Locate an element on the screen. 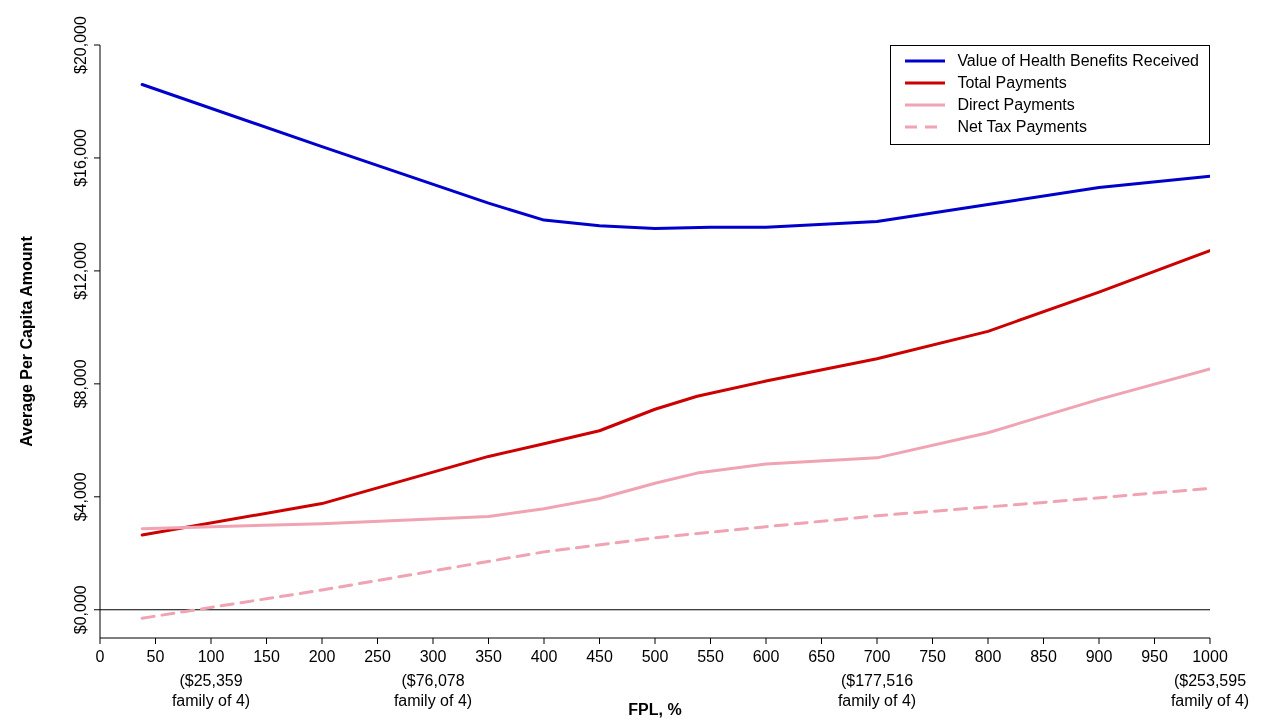  x-tick-label: 1000 ($253,595 family of 4) is located at coordinates (1210, 678).